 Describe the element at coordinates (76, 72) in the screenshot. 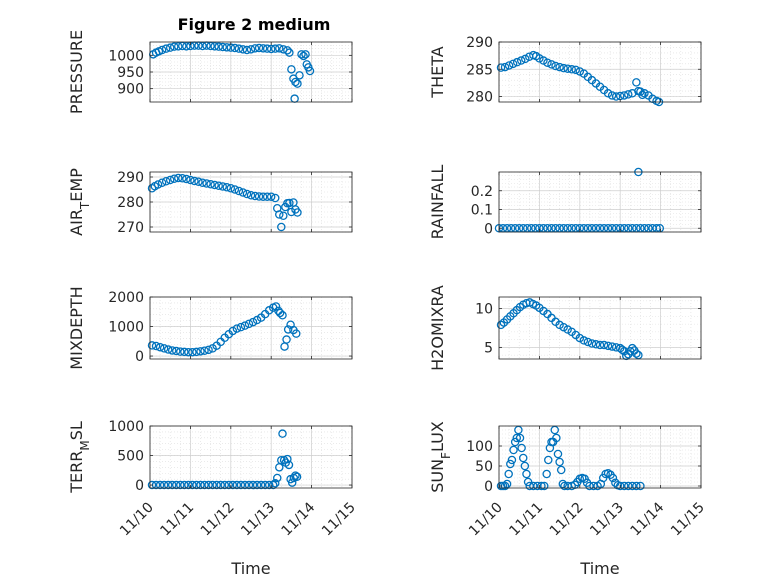

I see `y-axis-label: PRESSURE` at that location.